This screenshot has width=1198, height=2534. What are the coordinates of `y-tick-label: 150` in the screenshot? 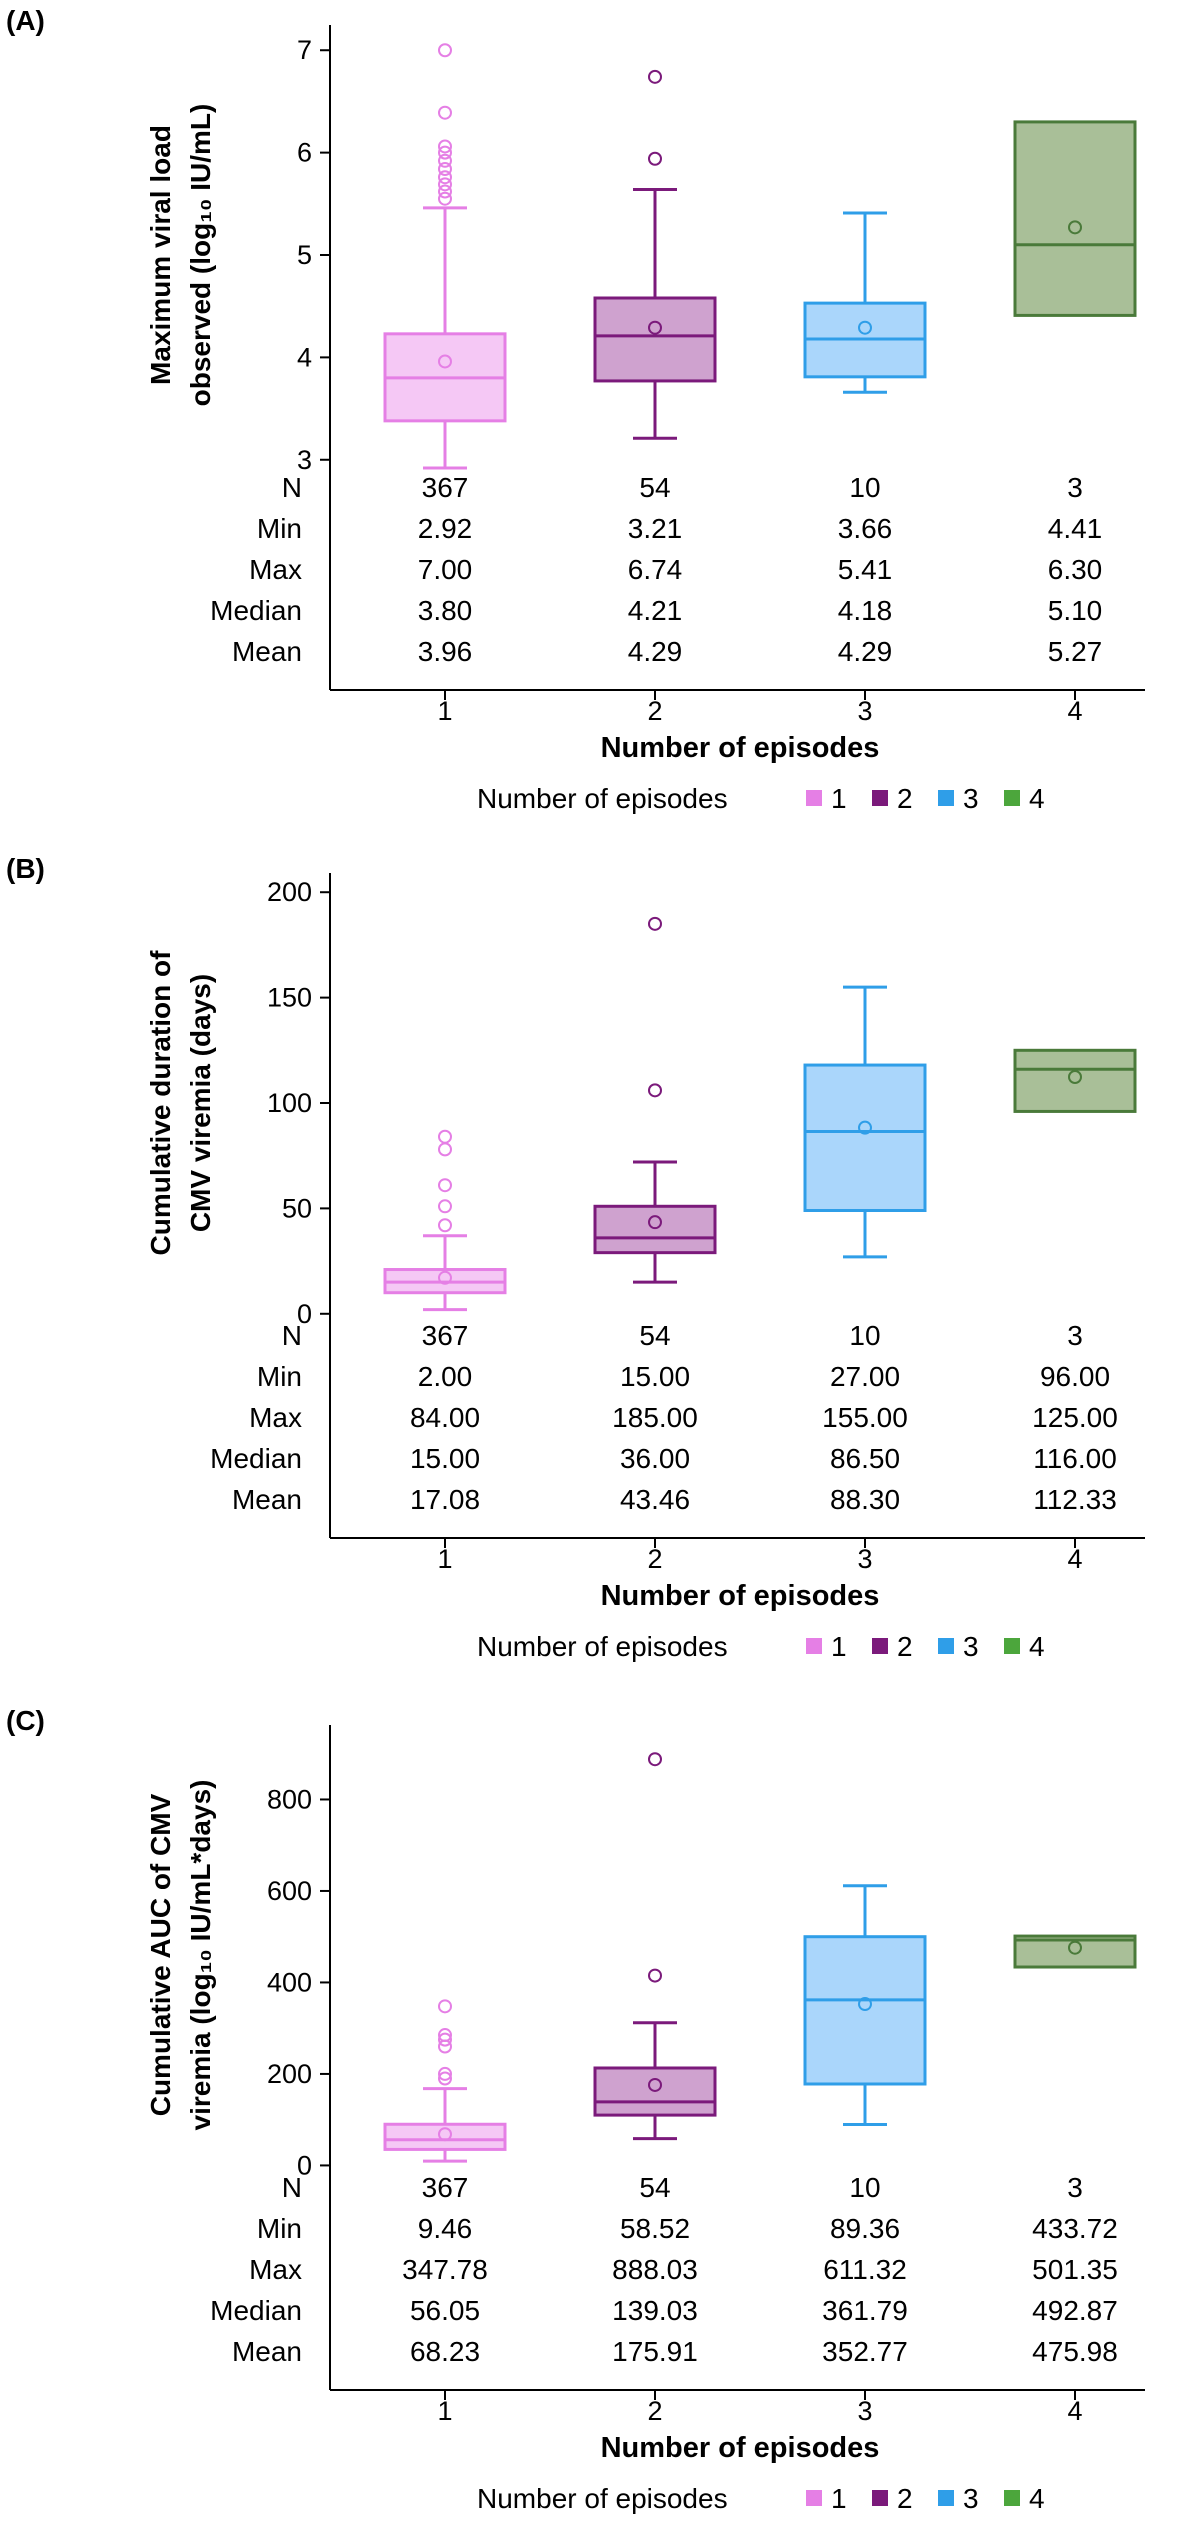 It's located at (289, 998).